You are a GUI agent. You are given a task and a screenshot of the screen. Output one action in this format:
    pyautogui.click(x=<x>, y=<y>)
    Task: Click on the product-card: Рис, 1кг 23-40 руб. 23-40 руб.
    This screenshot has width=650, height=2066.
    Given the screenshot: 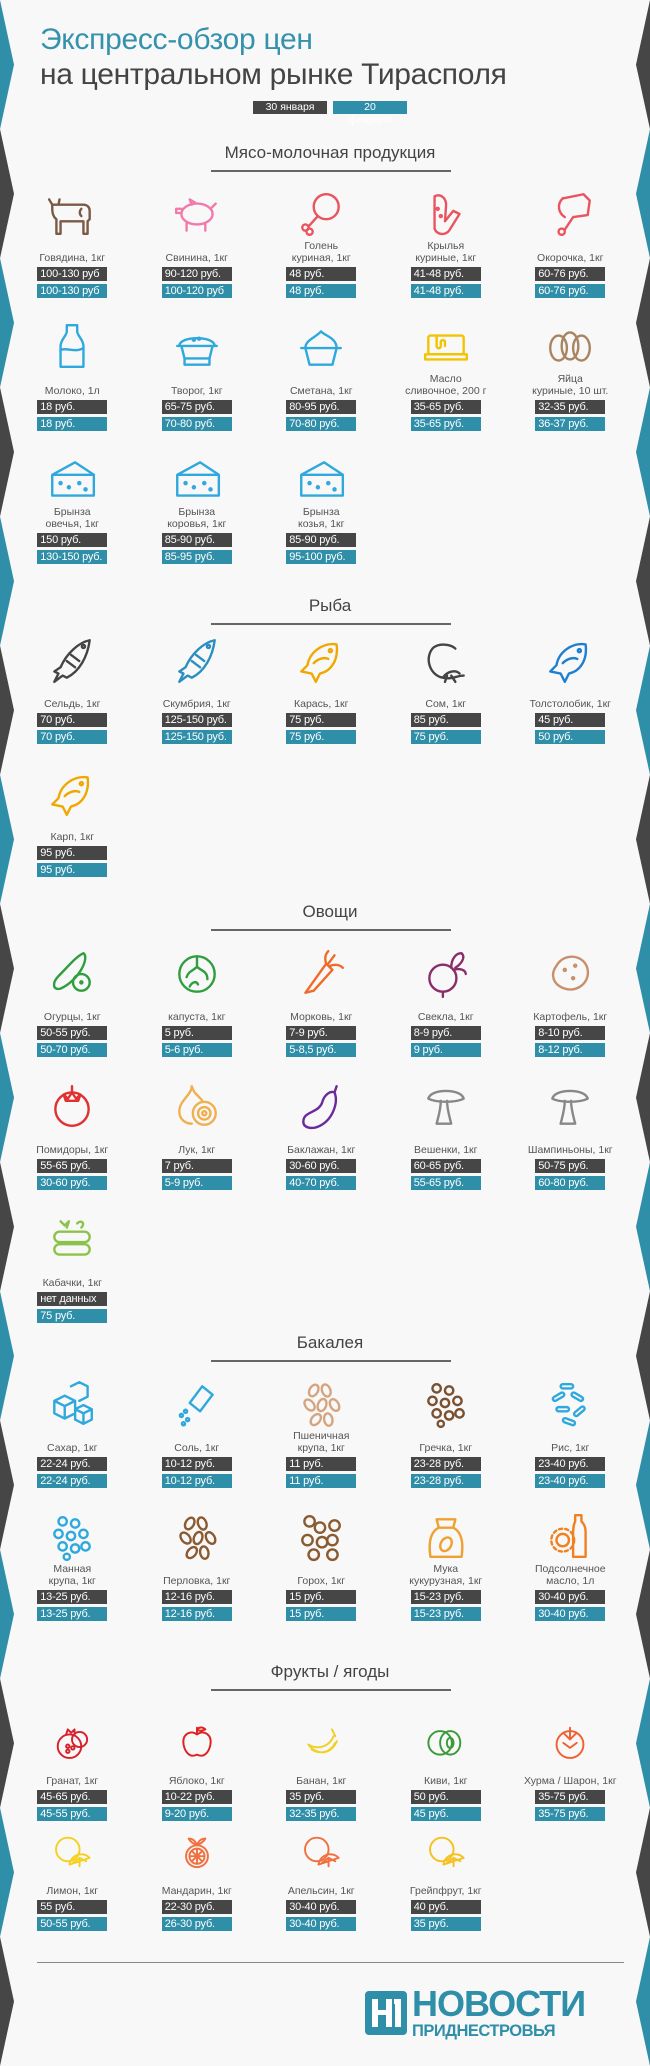 What is the action you would take?
    pyautogui.click(x=570, y=1431)
    